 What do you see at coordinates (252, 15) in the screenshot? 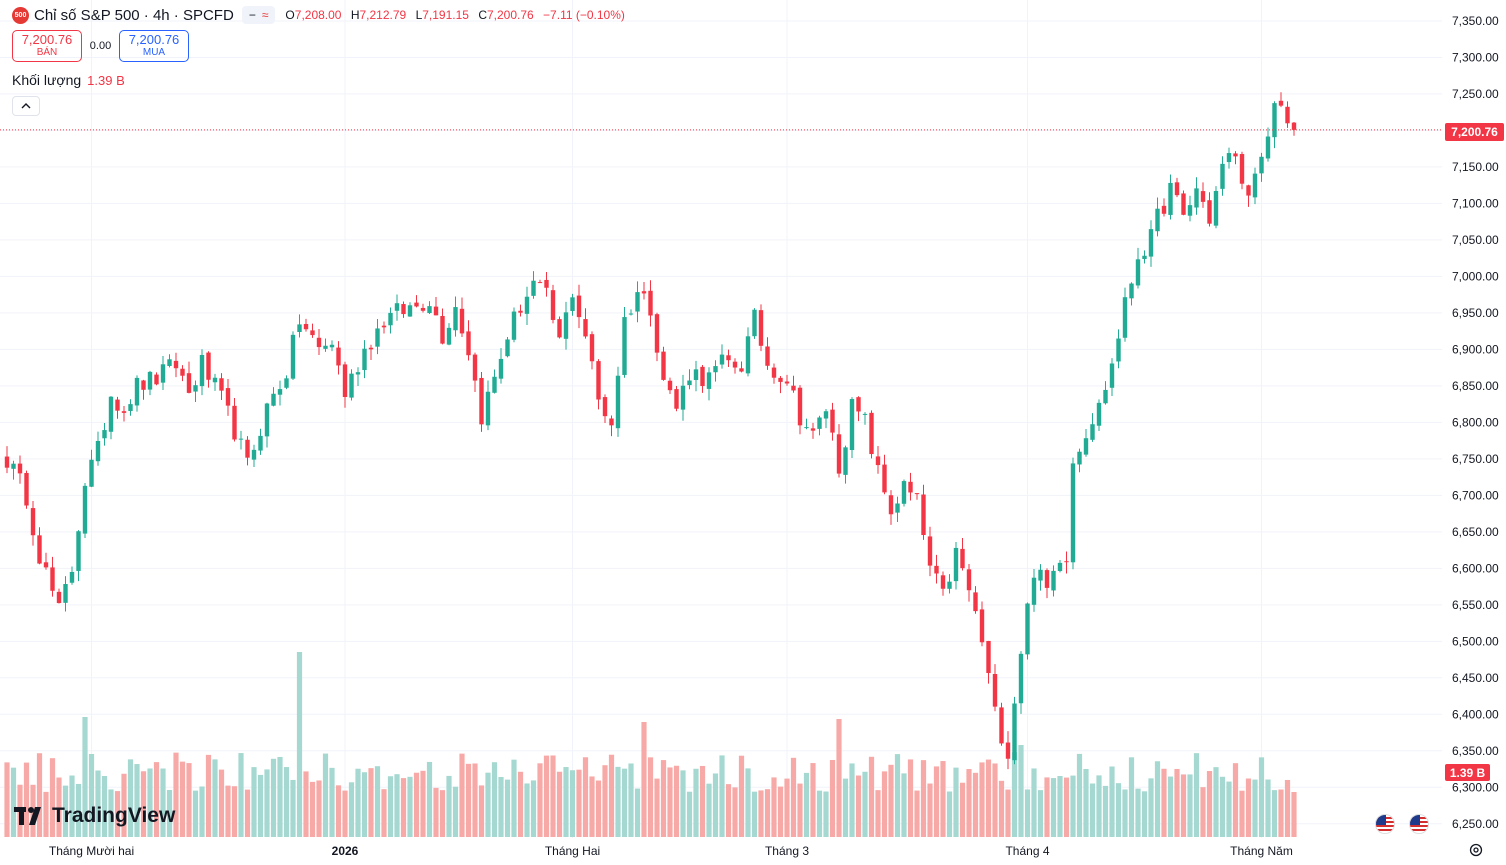
I see `minimize-button: −` at bounding box center [252, 15].